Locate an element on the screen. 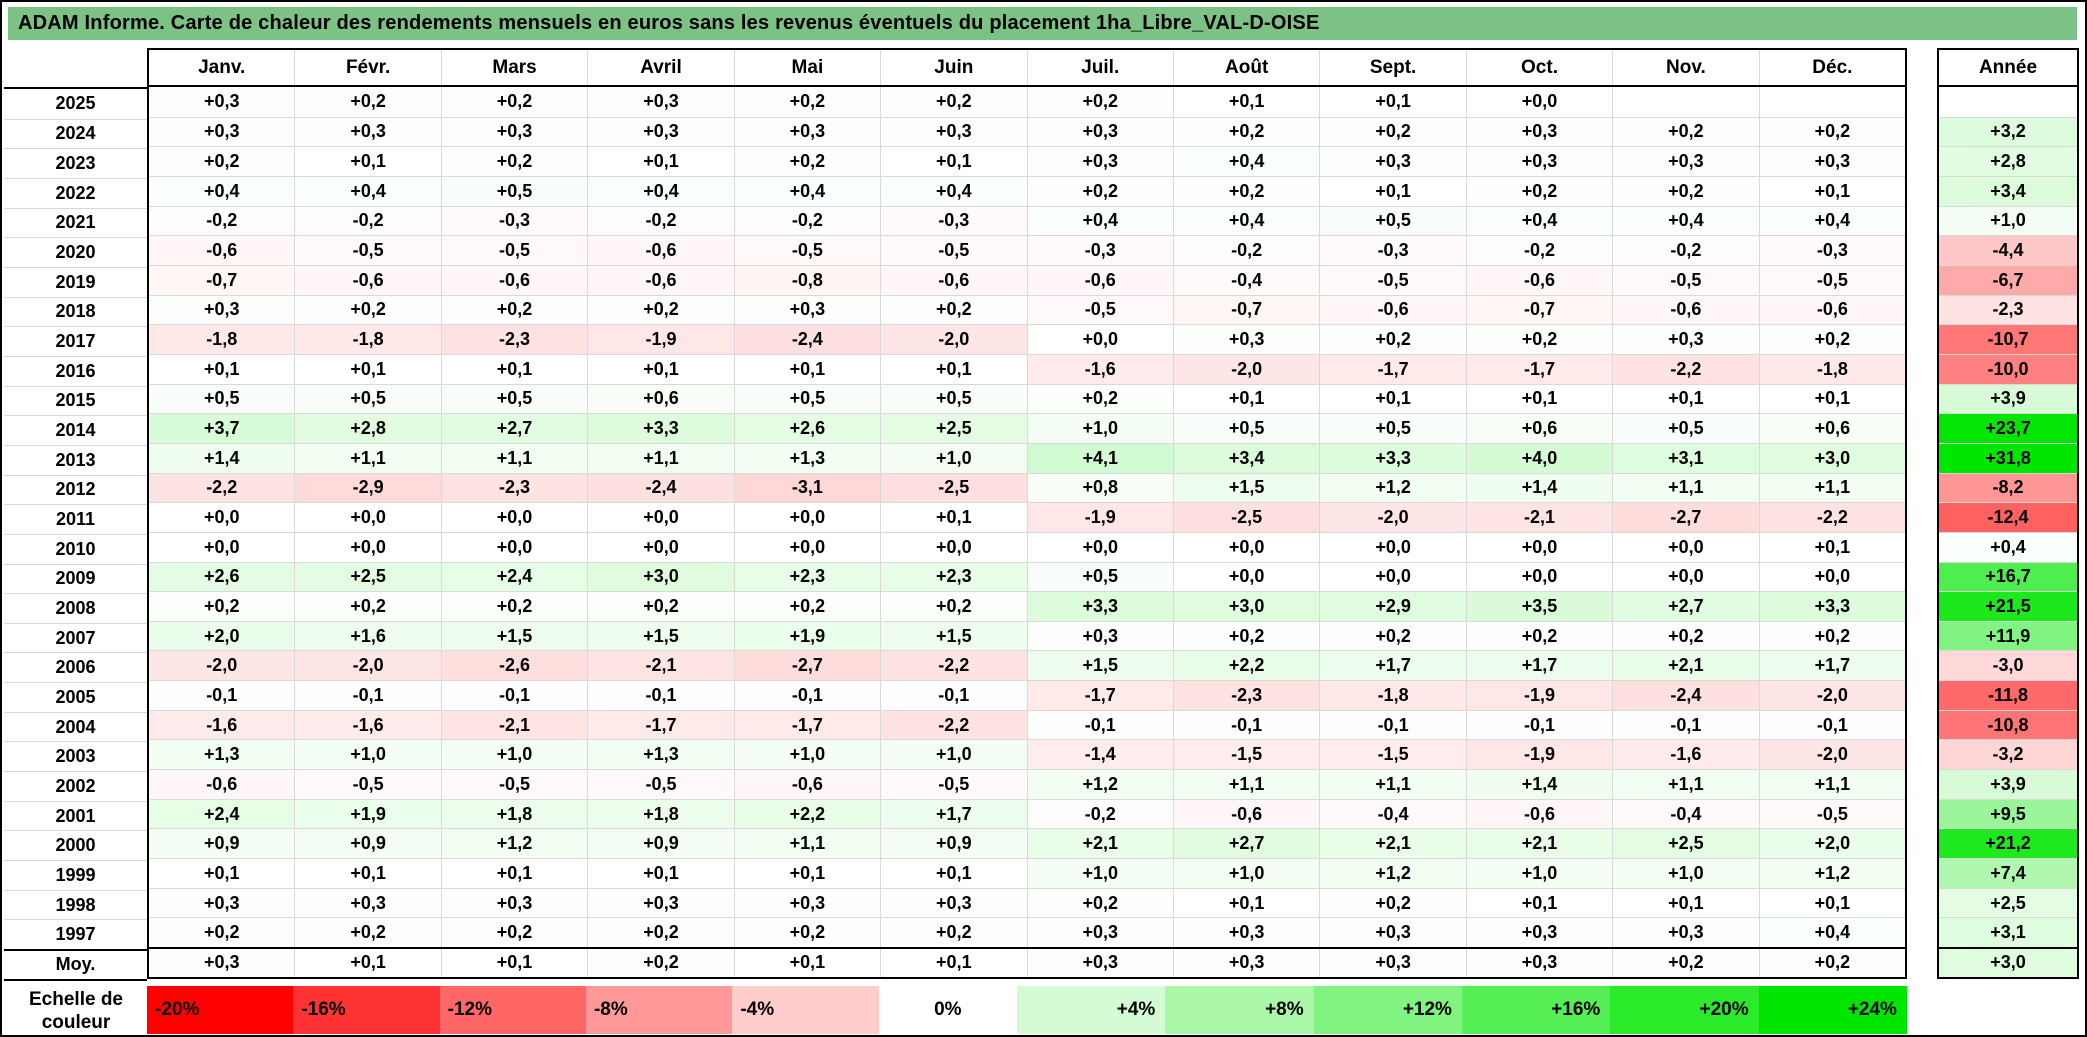  legend-tile-m16pct: -16% is located at coordinates (366, 1010).